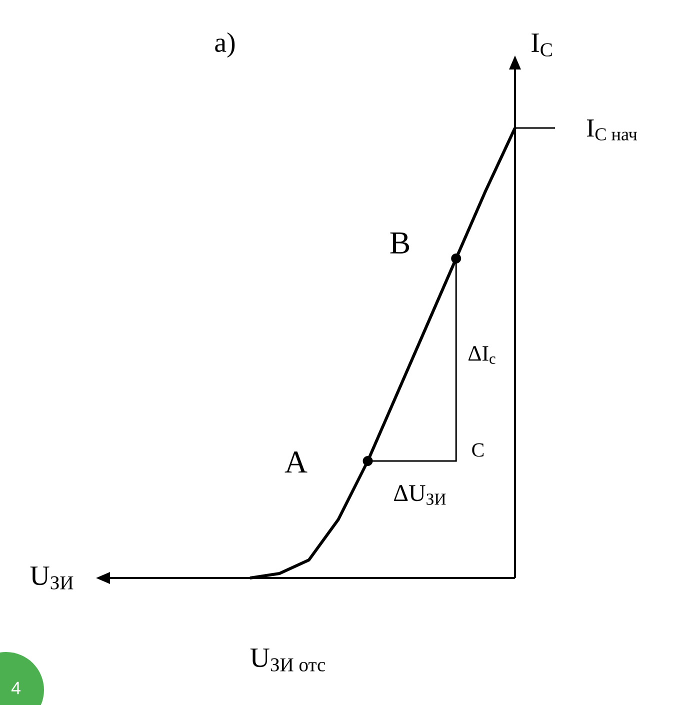 Image resolution: width=697 pixels, height=705 pixels. I want to click on annotation: ΔI$_{c}$, so click(482, 355).